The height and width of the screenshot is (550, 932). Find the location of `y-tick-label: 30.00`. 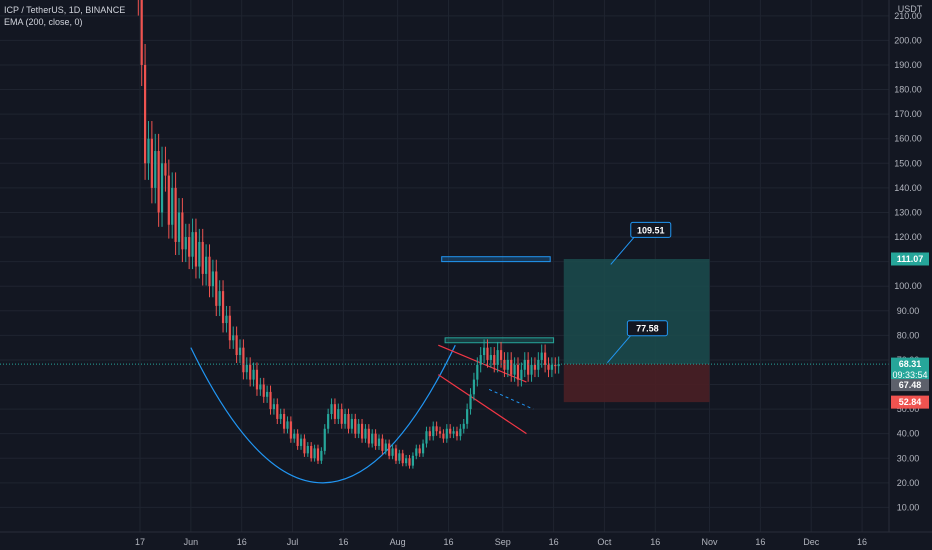

y-tick-label: 30.00 is located at coordinates (908, 458).